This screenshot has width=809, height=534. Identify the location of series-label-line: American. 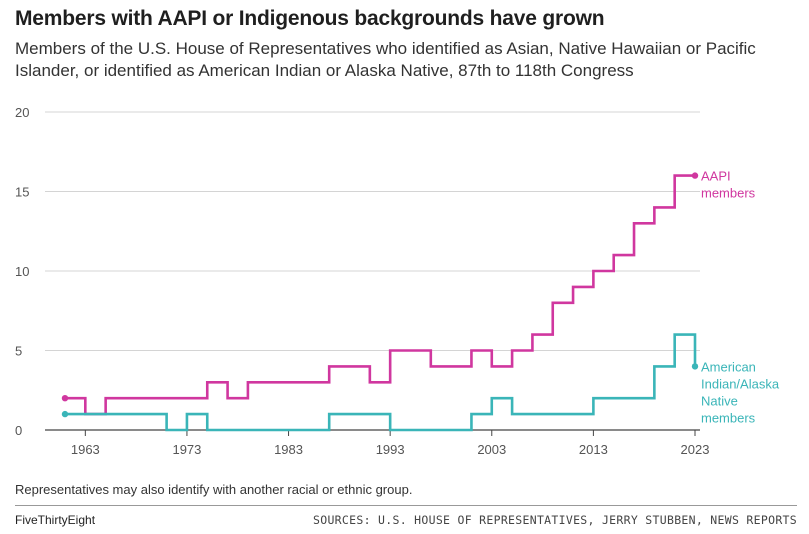
(728, 366).